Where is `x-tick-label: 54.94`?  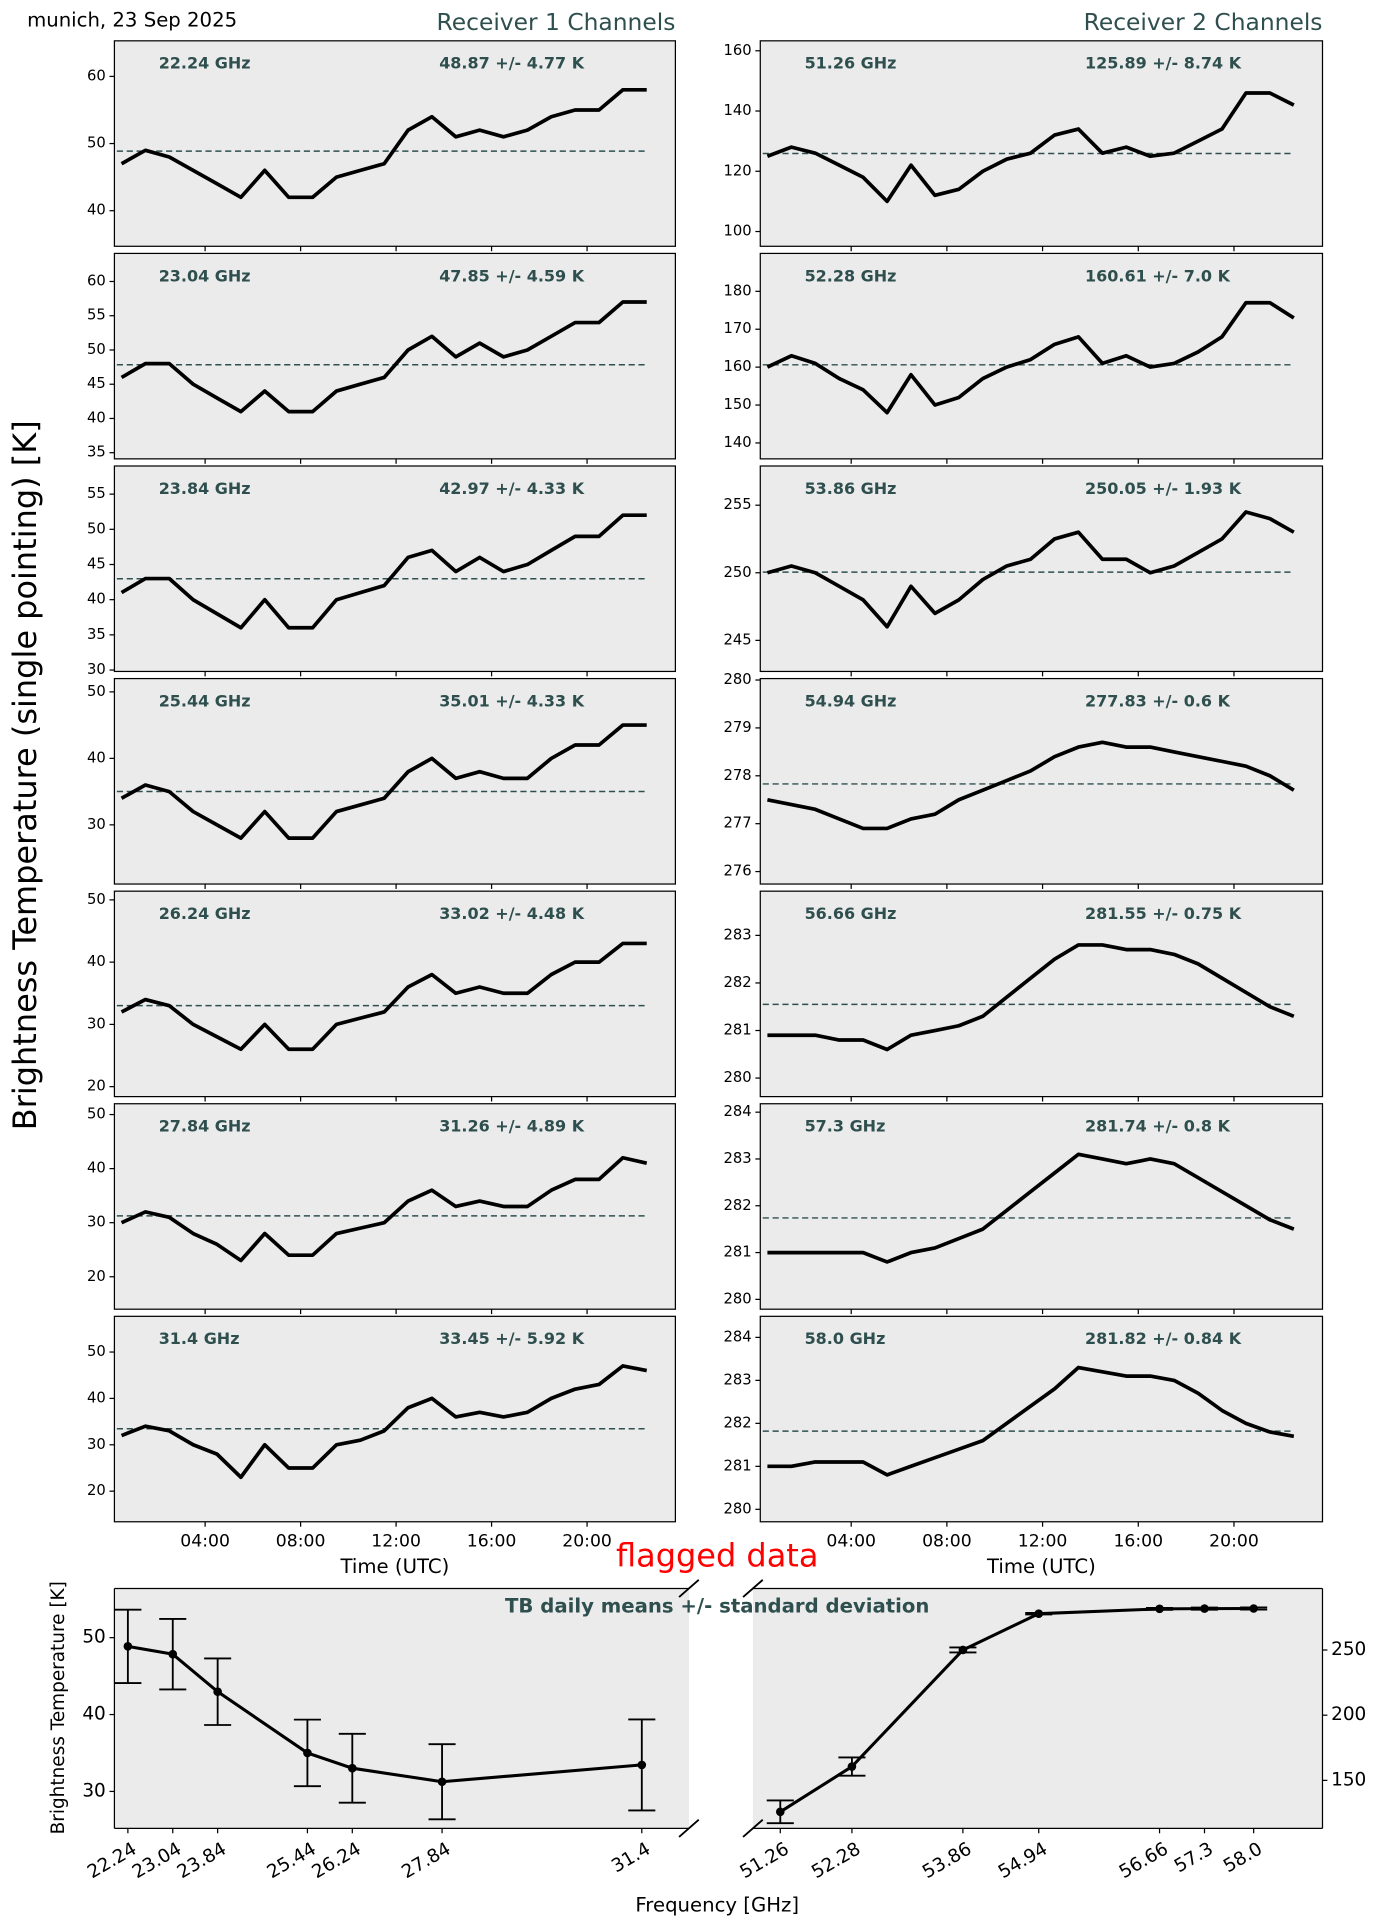 x-tick-label: 54.94 is located at coordinates (1023, 1861).